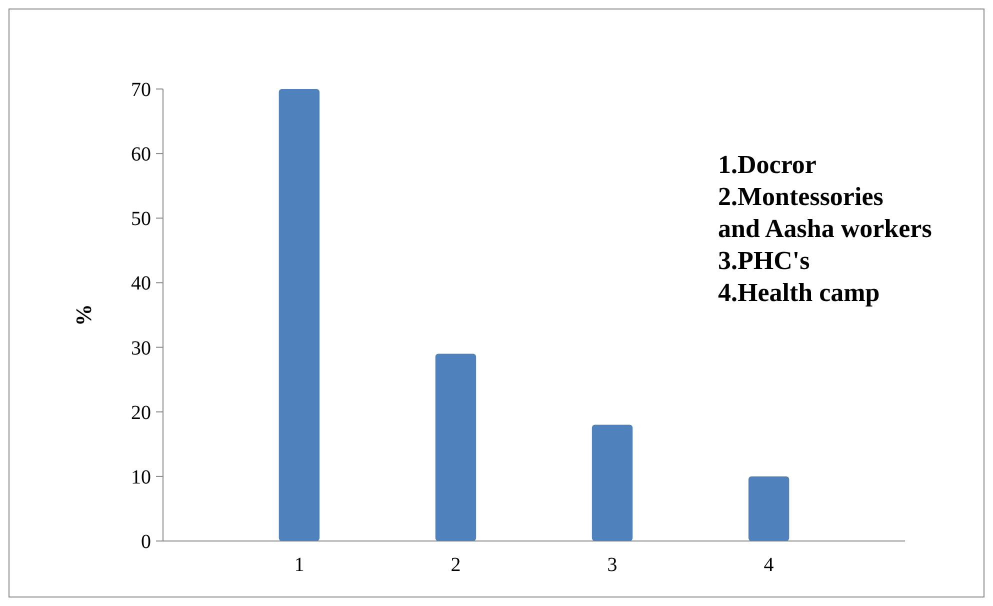 The image size is (993, 606). Describe the element at coordinates (141, 477) in the screenshot. I see `y-tick-label: 10` at that location.